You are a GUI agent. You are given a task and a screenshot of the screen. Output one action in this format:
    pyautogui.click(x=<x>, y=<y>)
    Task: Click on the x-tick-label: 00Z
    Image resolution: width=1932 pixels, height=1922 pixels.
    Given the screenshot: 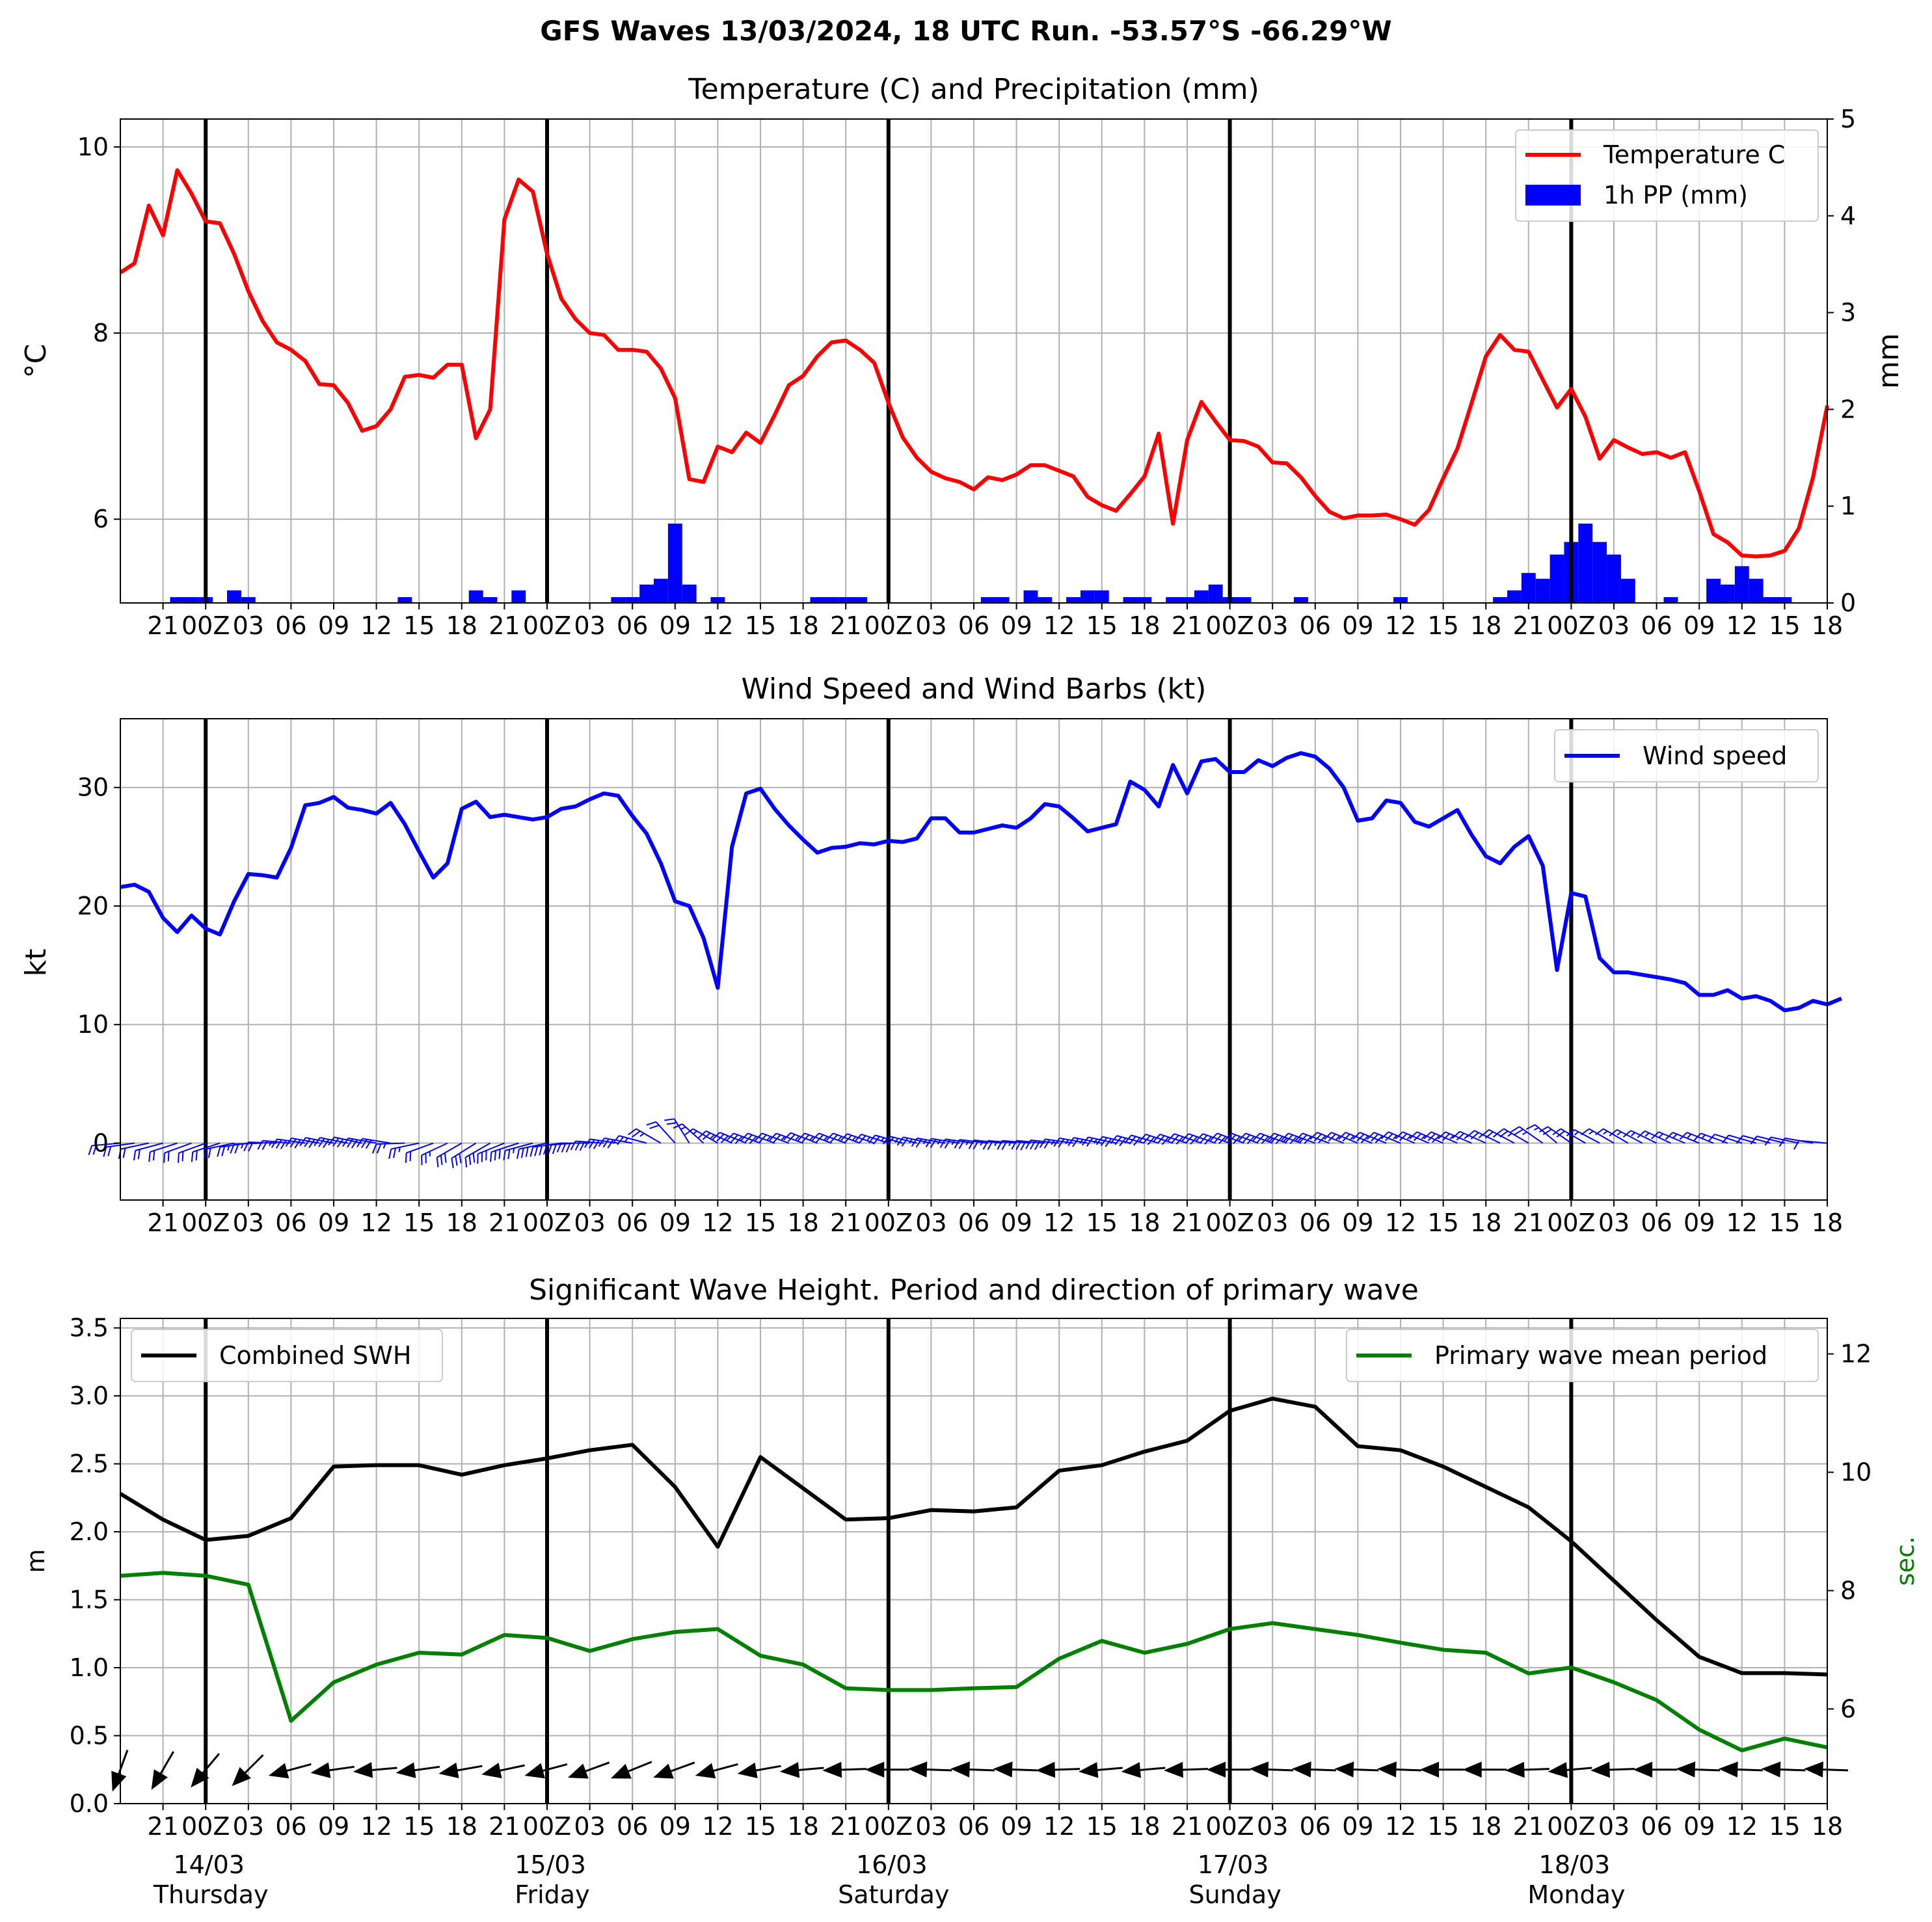 What is the action you would take?
    pyautogui.click(x=205, y=1222)
    